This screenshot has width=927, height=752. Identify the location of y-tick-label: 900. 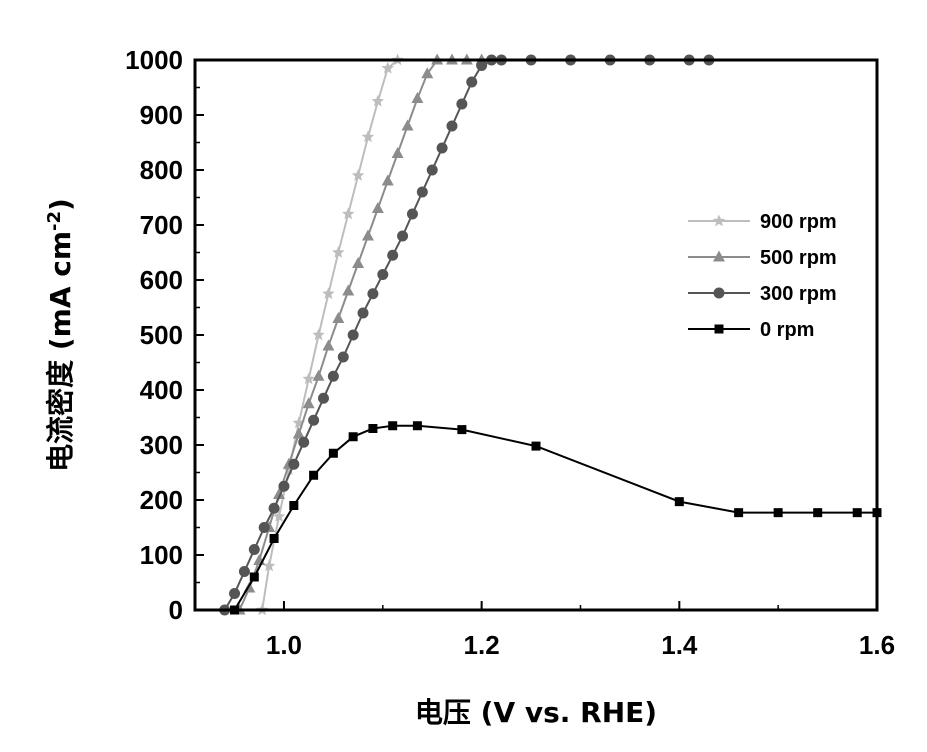
(161, 115).